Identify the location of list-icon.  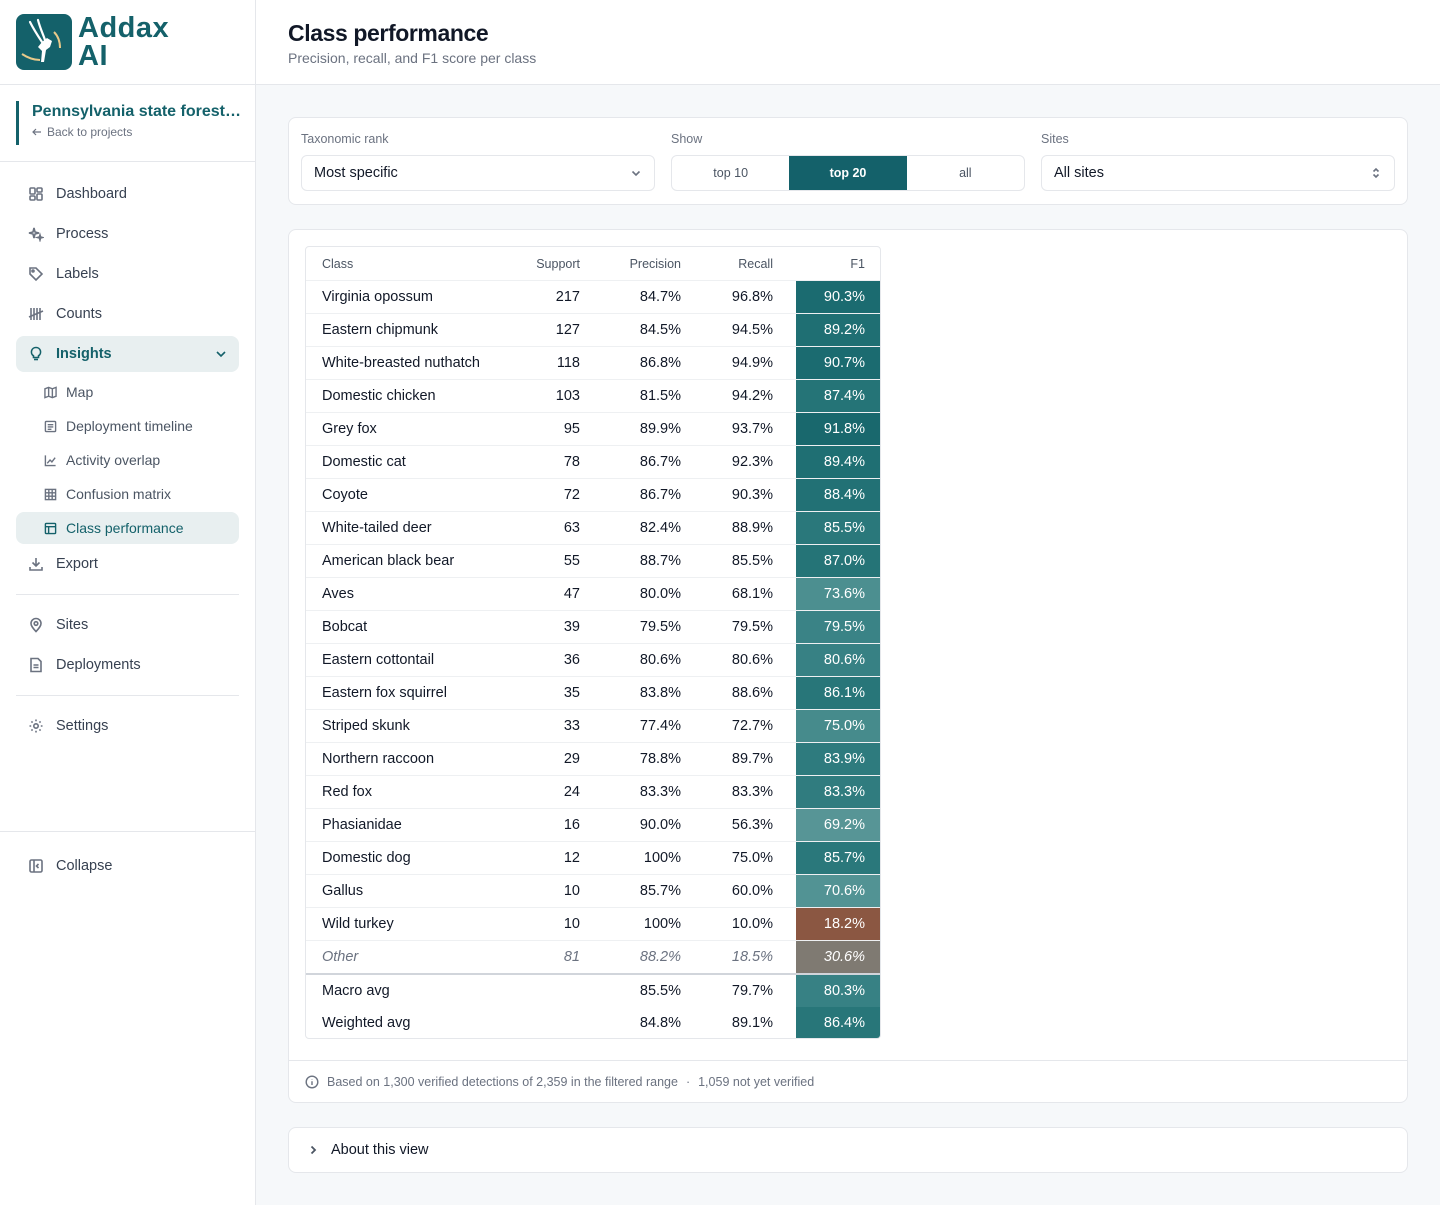
(50, 426).